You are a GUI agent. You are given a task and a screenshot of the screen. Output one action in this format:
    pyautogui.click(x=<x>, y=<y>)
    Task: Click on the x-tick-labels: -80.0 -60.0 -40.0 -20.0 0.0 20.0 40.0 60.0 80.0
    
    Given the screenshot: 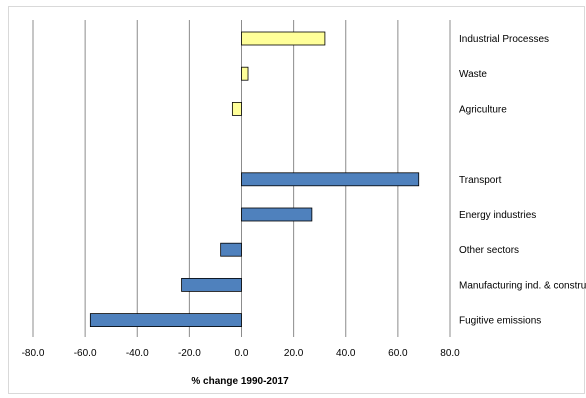 What is the action you would take?
    pyautogui.click(x=241, y=353)
    